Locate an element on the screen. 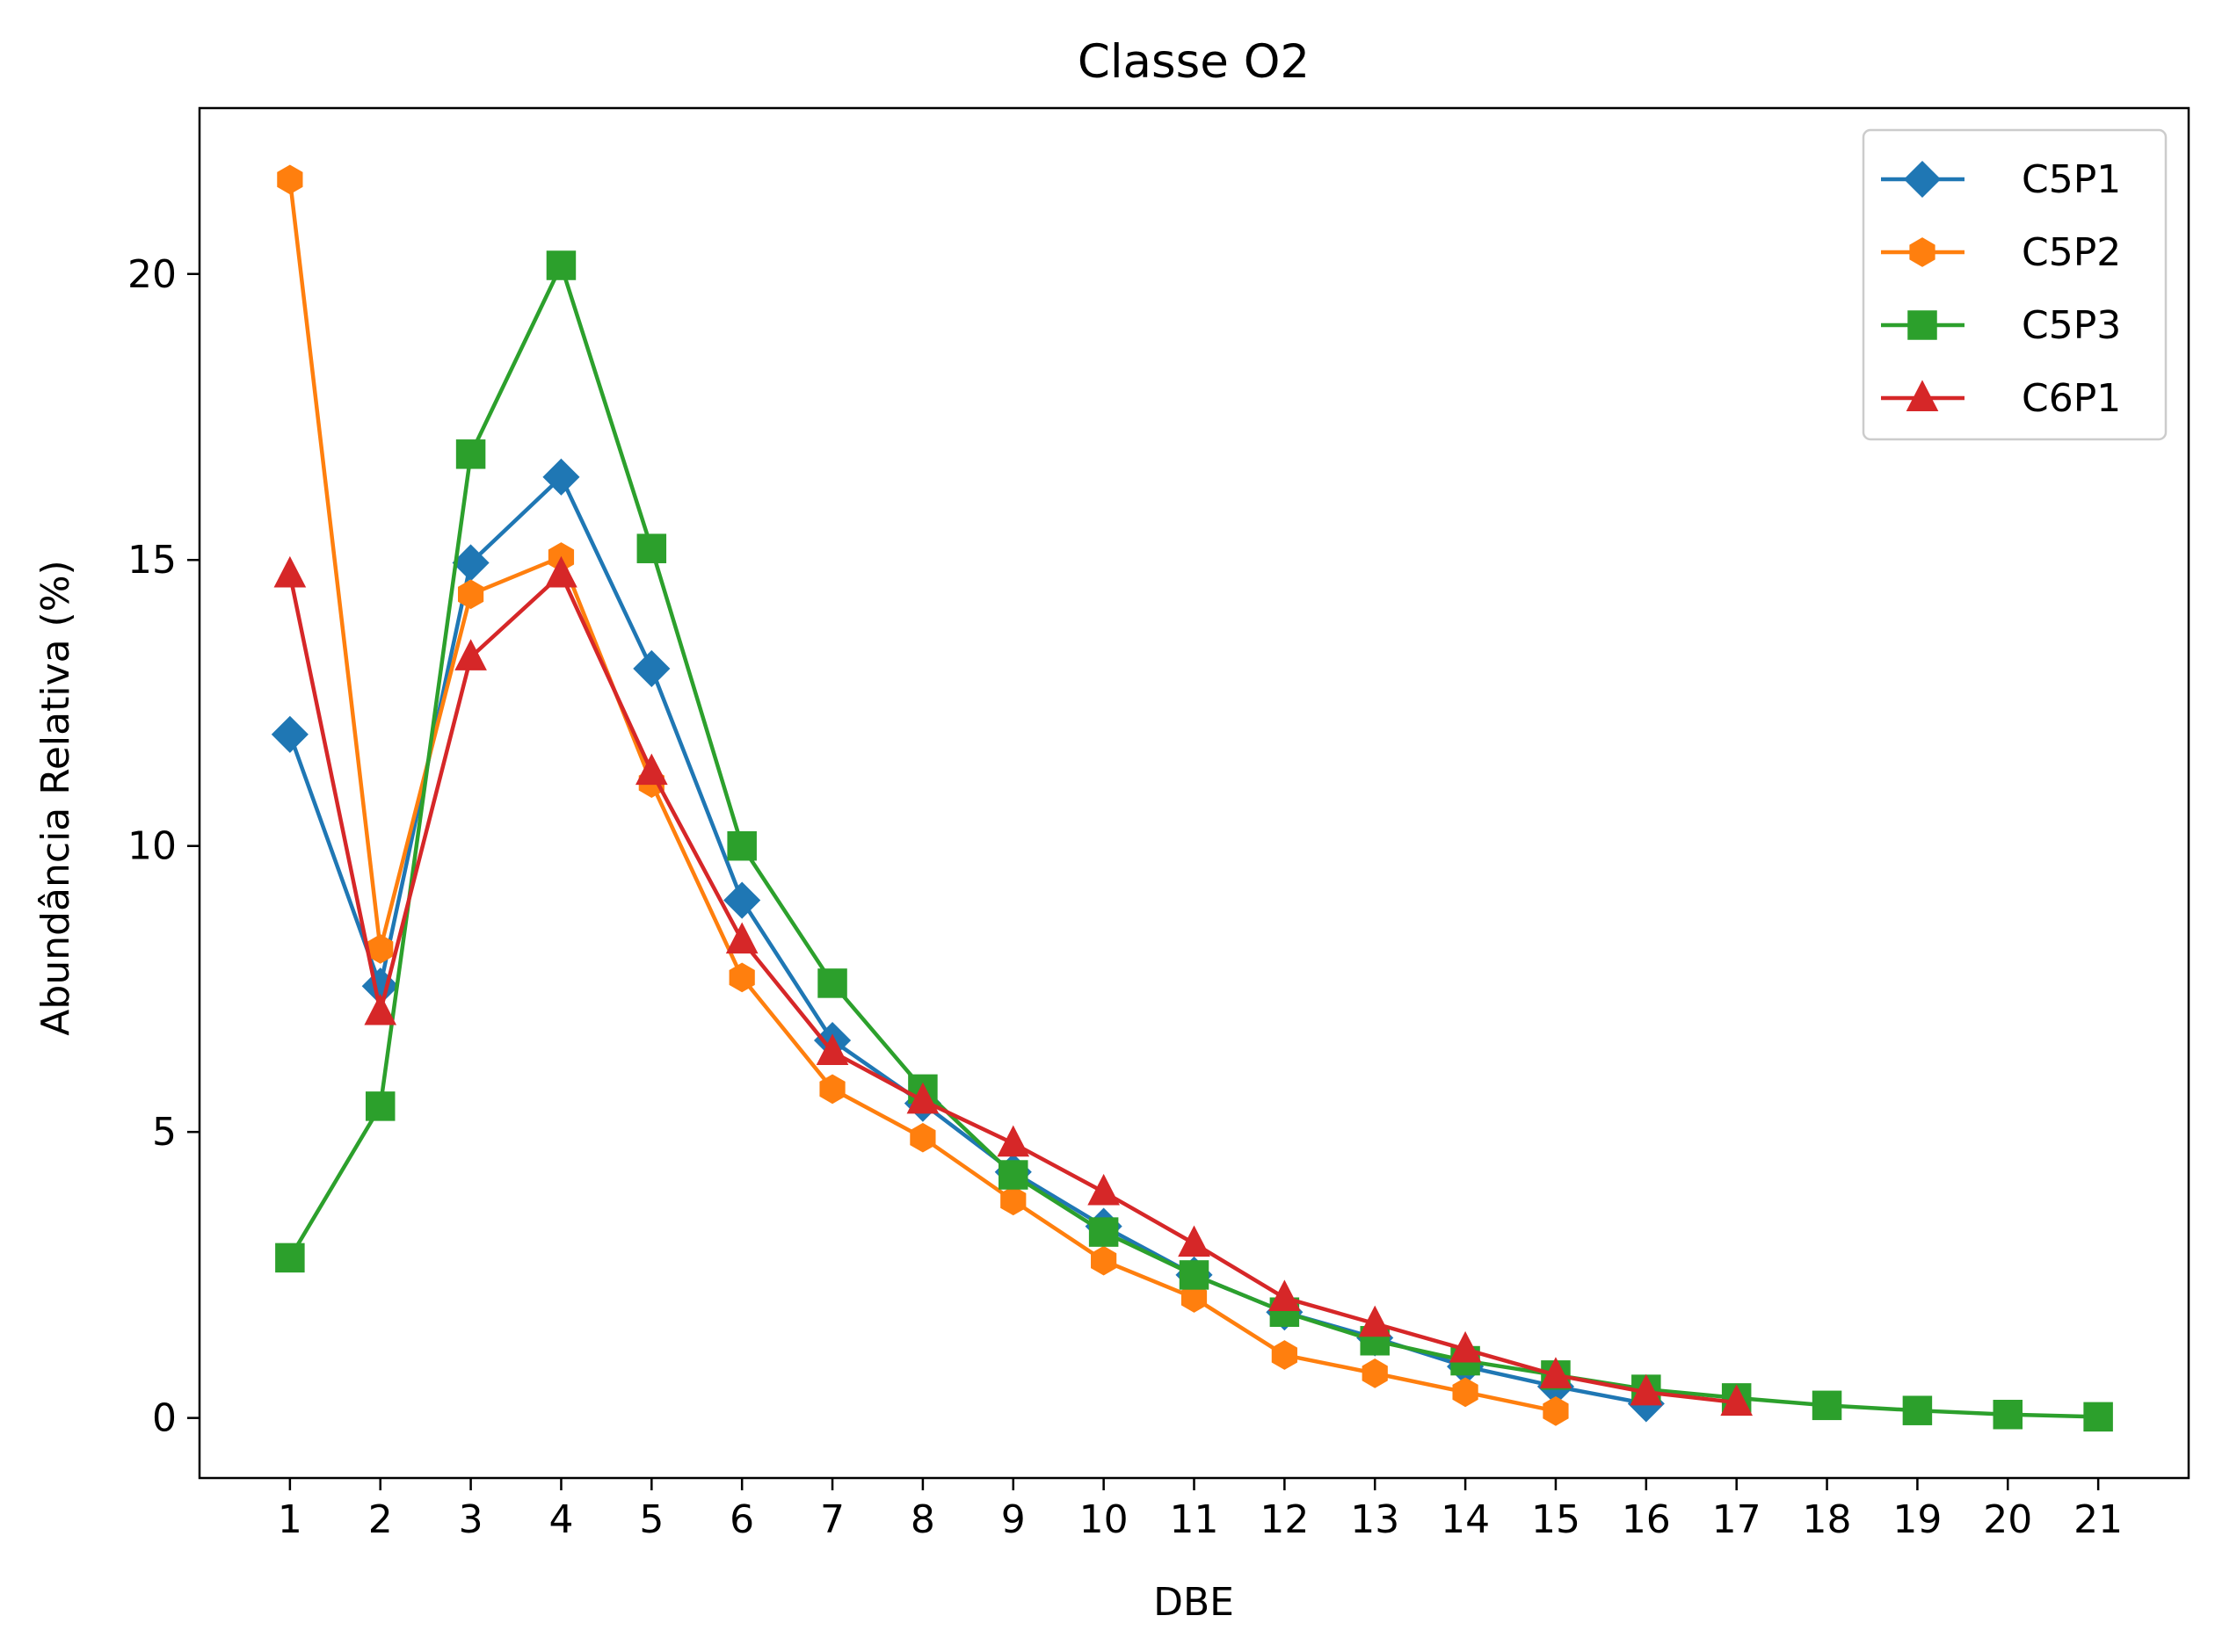 The image size is (2215, 1652). x-tick-label: 12 is located at coordinates (1284, 1520).